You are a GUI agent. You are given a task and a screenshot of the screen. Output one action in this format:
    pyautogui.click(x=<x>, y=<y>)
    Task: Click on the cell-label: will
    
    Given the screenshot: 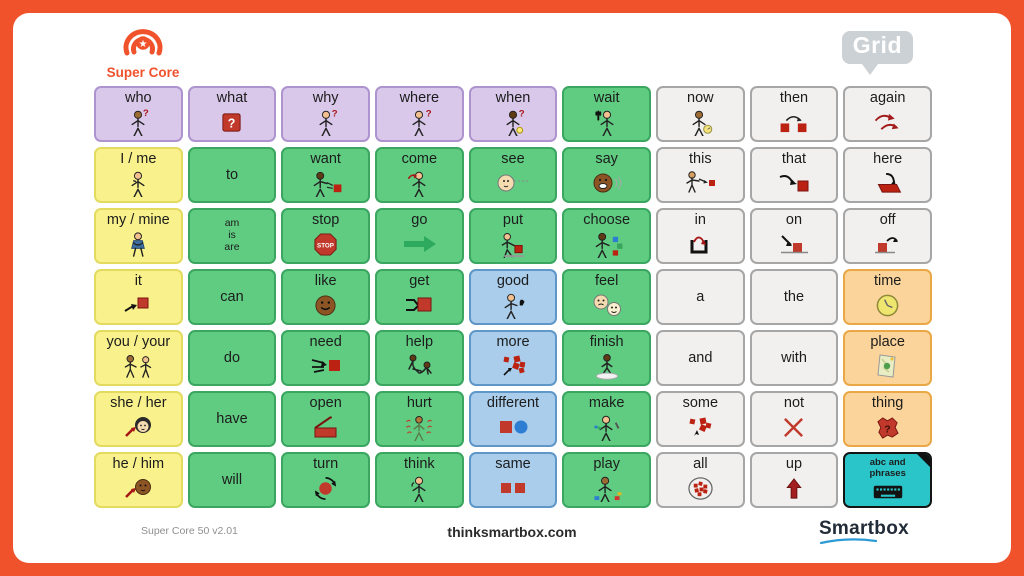 What is the action you would take?
    pyautogui.click(x=232, y=479)
    